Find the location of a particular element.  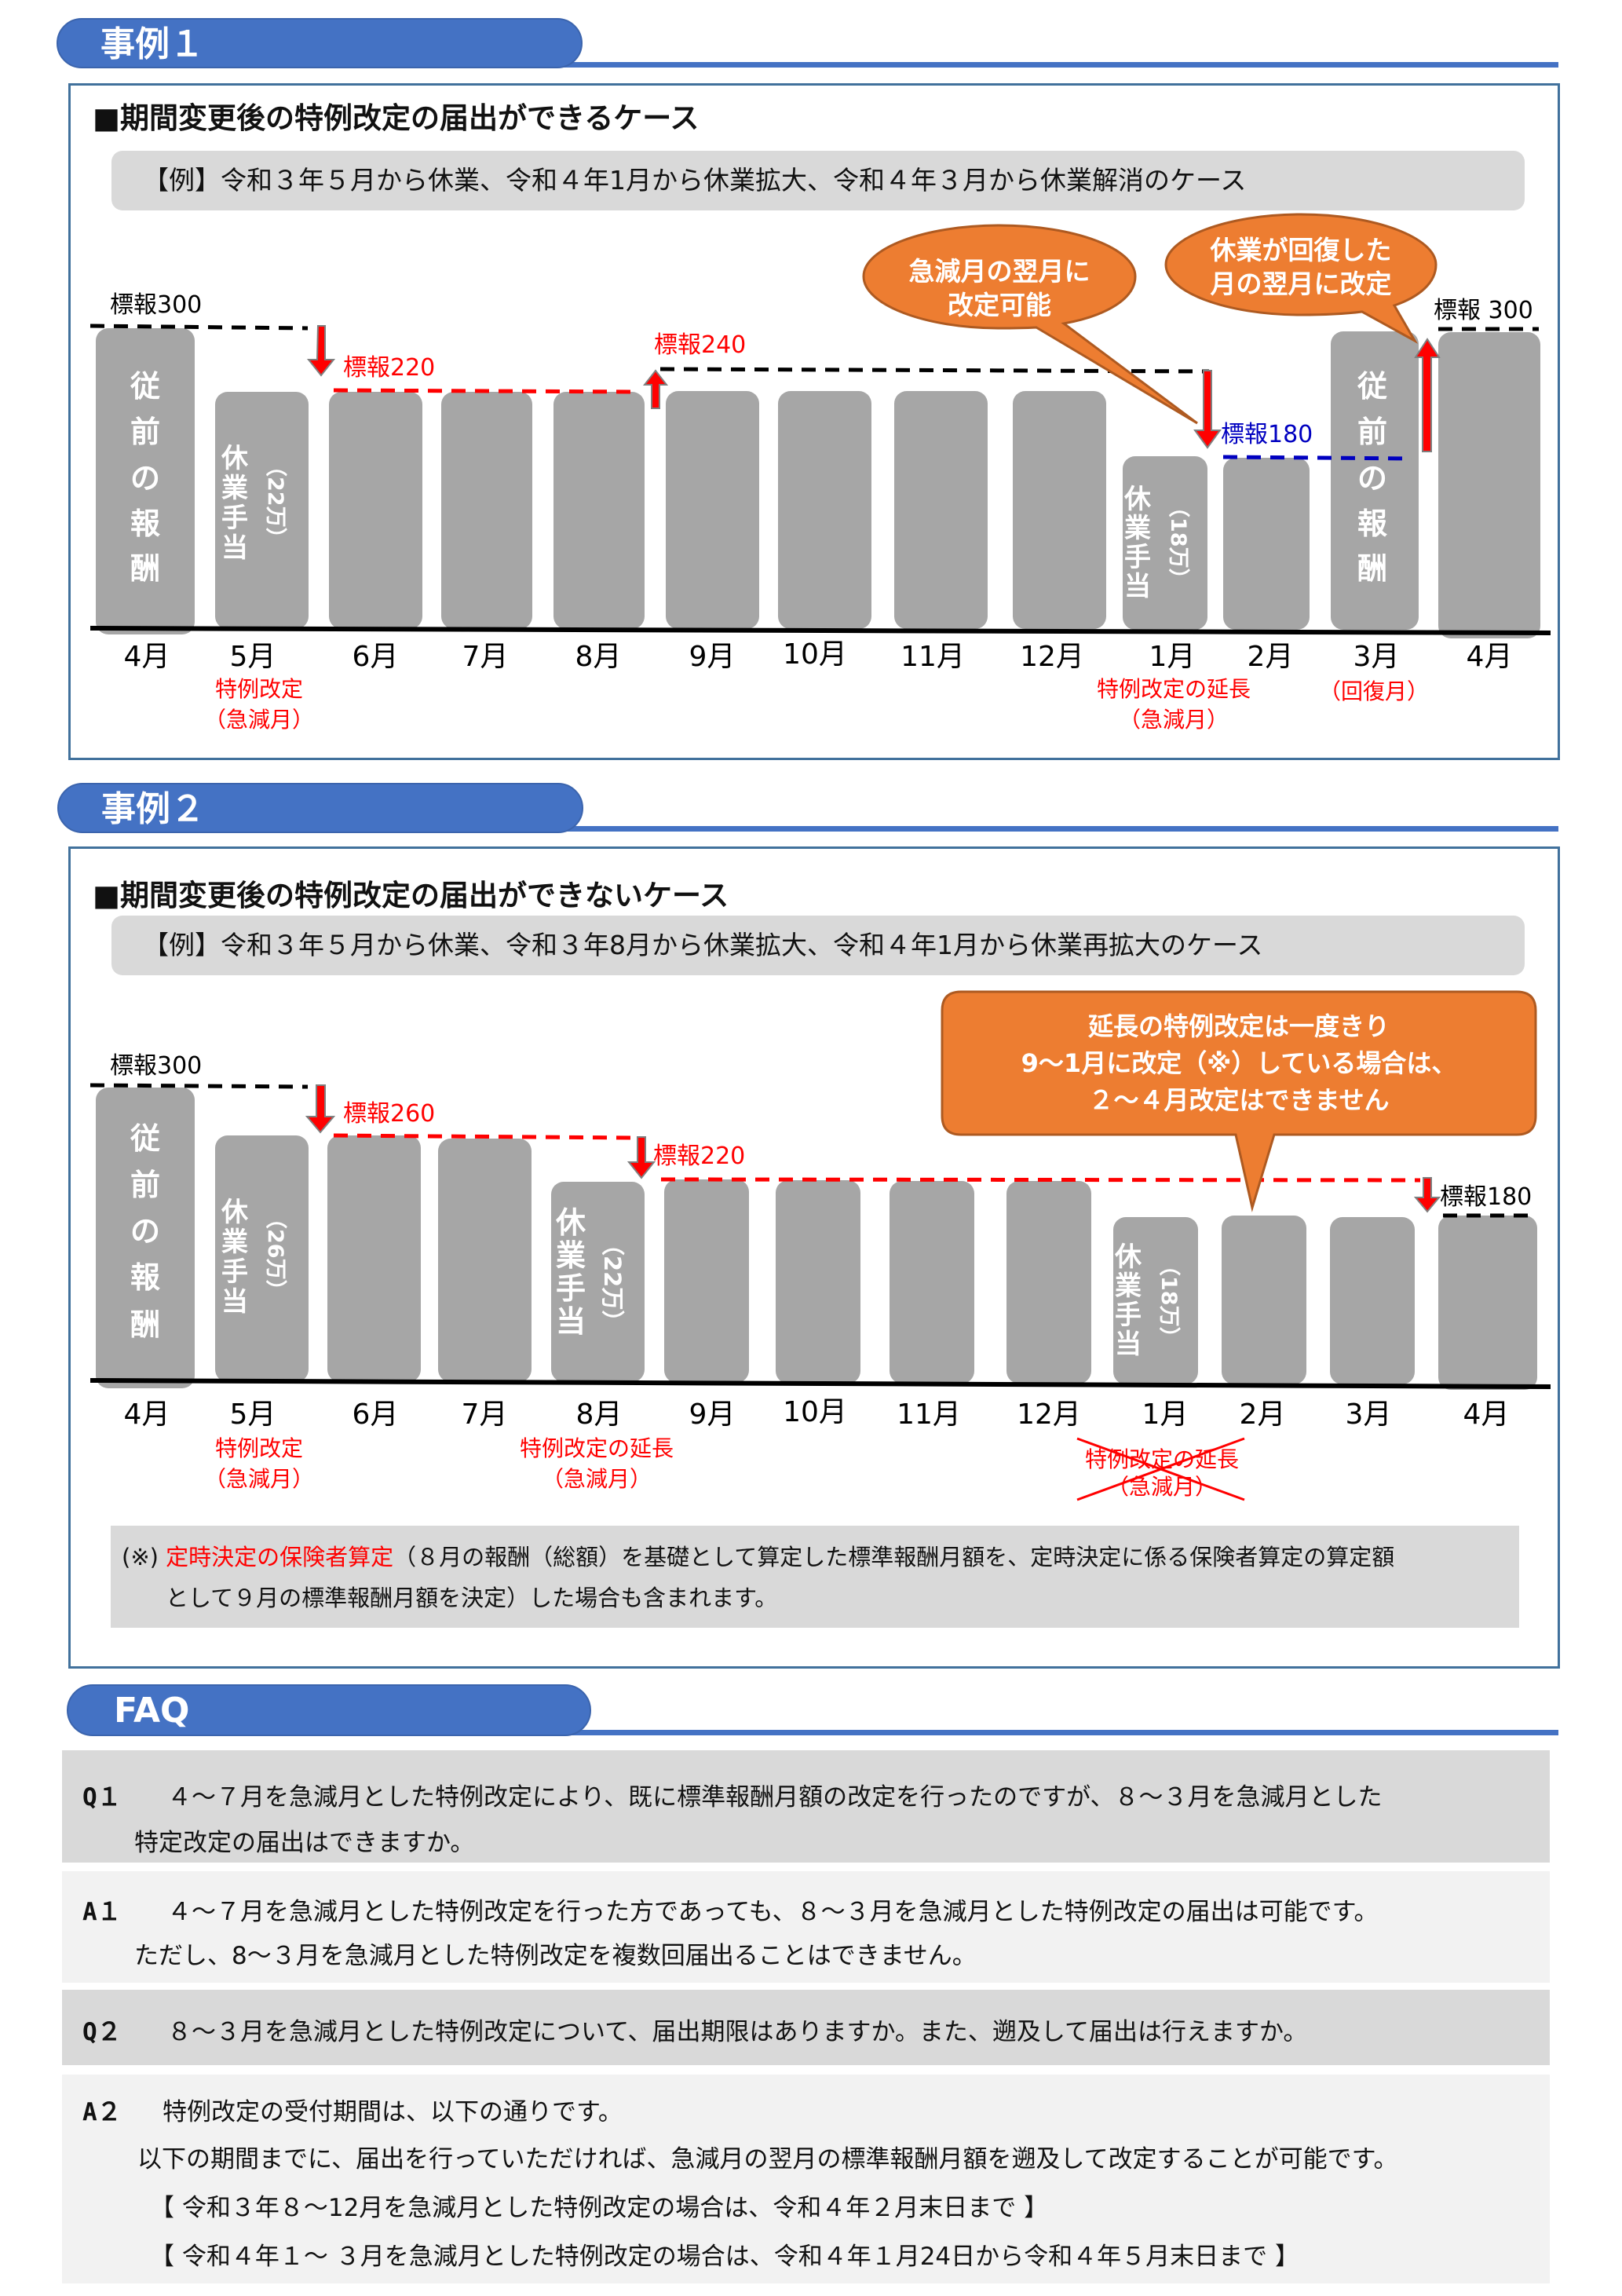

case2-bar-jun is located at coordinates (374, 1259).